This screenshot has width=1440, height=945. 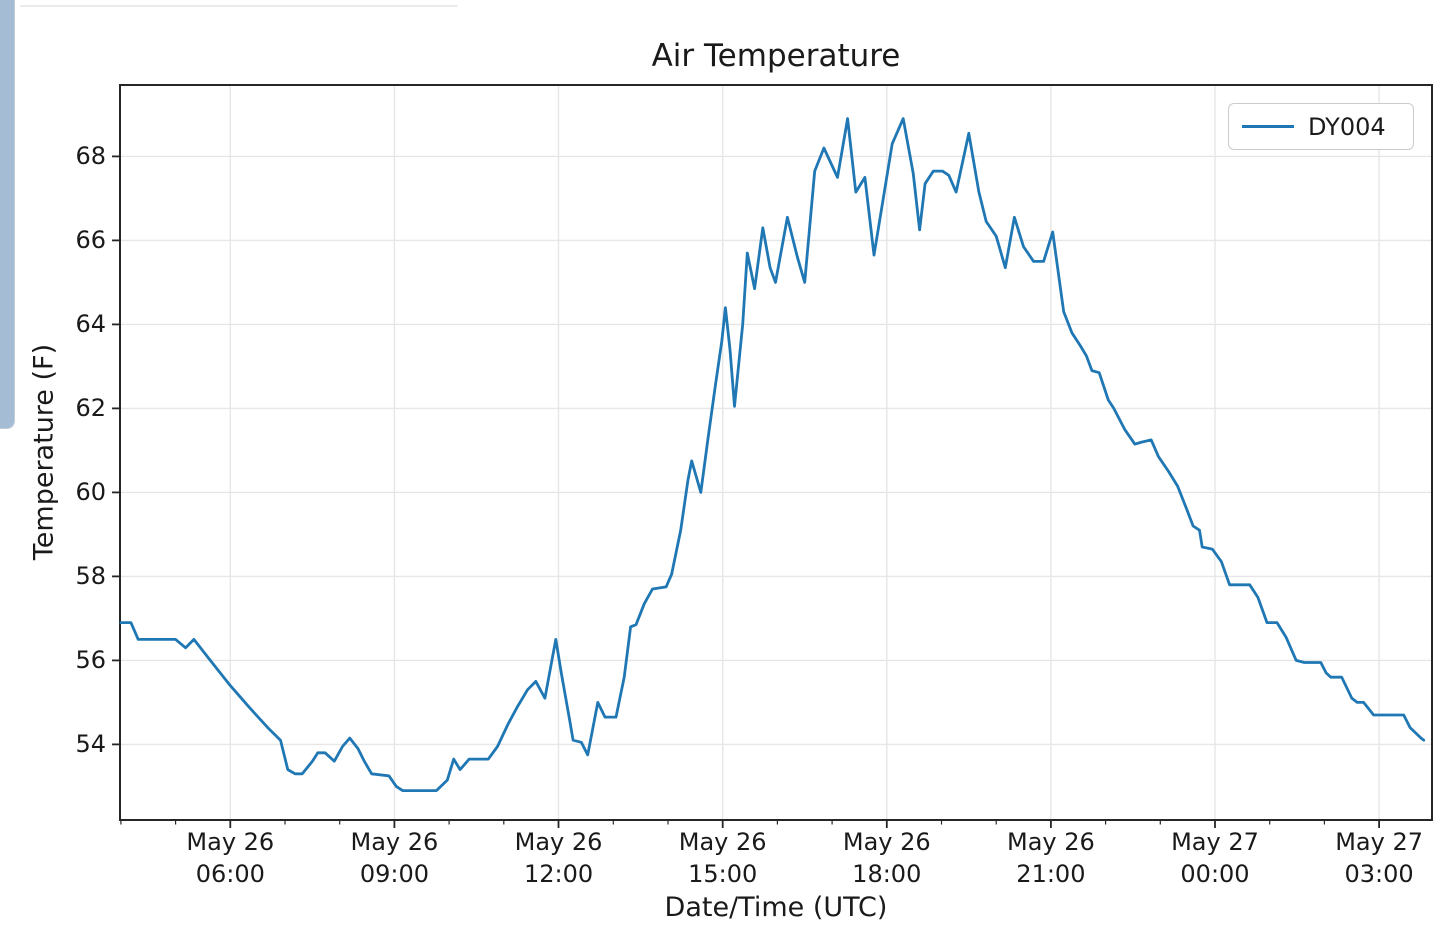 What do you see at coordinates (1215, 858) in the screenshot?
I see `x-tick-label: May 27 00:00` at bounding box center [1215, 858].